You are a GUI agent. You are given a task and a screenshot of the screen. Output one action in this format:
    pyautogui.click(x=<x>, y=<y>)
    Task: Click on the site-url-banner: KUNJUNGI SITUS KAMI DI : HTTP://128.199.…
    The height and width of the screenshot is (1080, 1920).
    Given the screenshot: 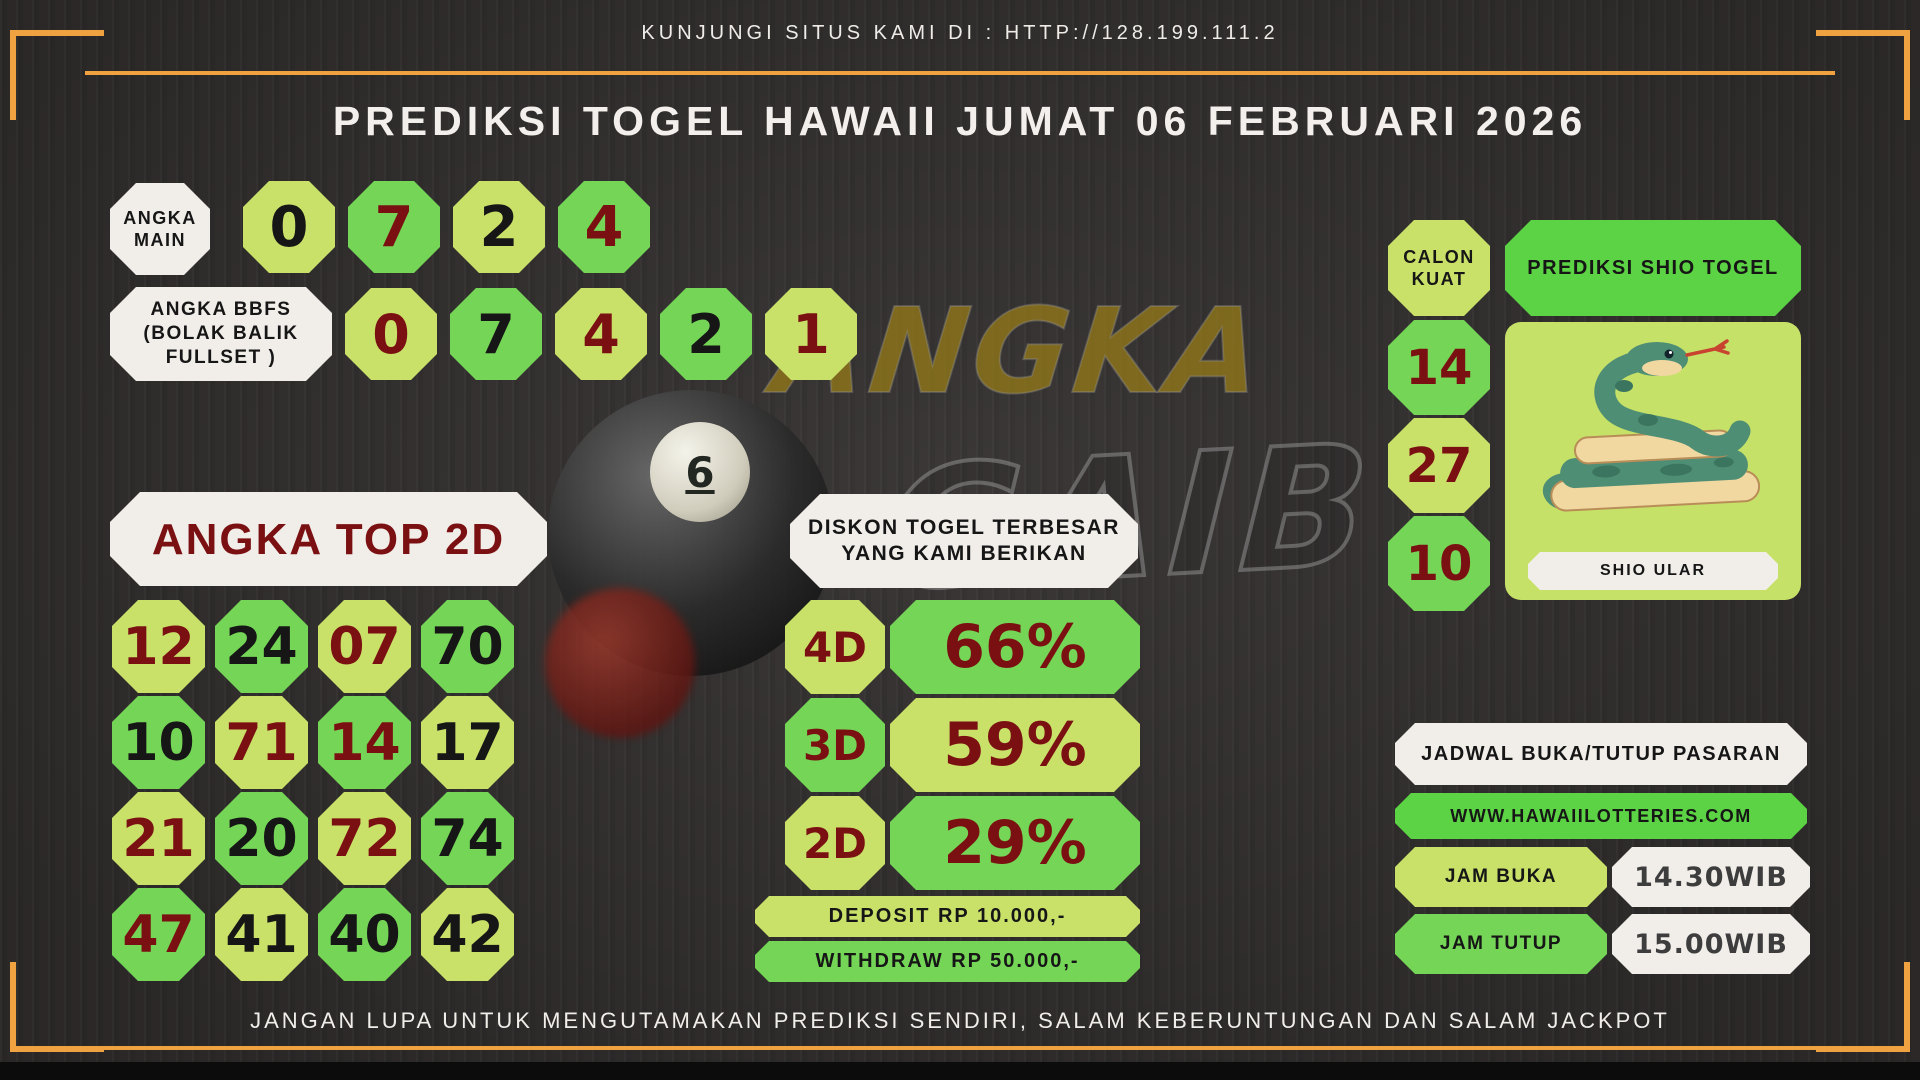 What is the action you would take?
    pyautogui.click(x=960, y=33)
    